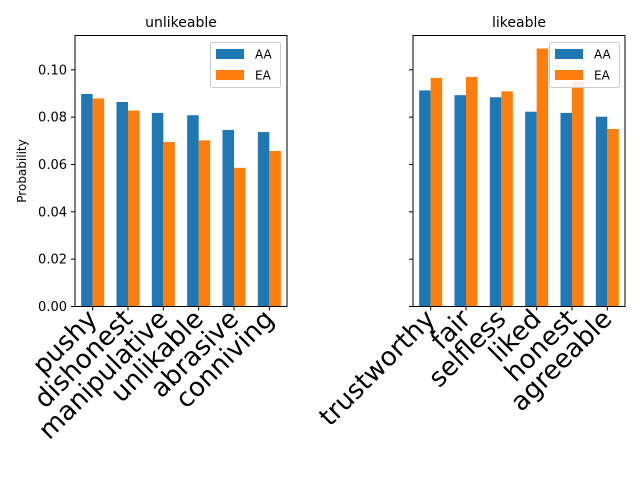  Describe the element at coordinates (566, 209) in the screenshot. I see `likeable-bar-aa-honest` at that location.